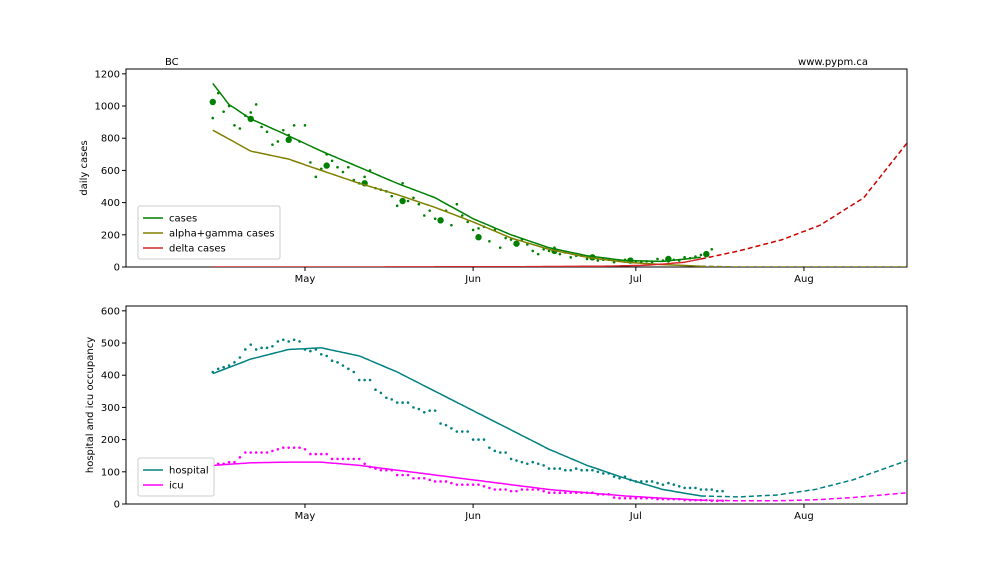 The width and height of the screenshot is (1008, 576). I want to click on legend-label: alpha+gamma cases, so click(222, 234).